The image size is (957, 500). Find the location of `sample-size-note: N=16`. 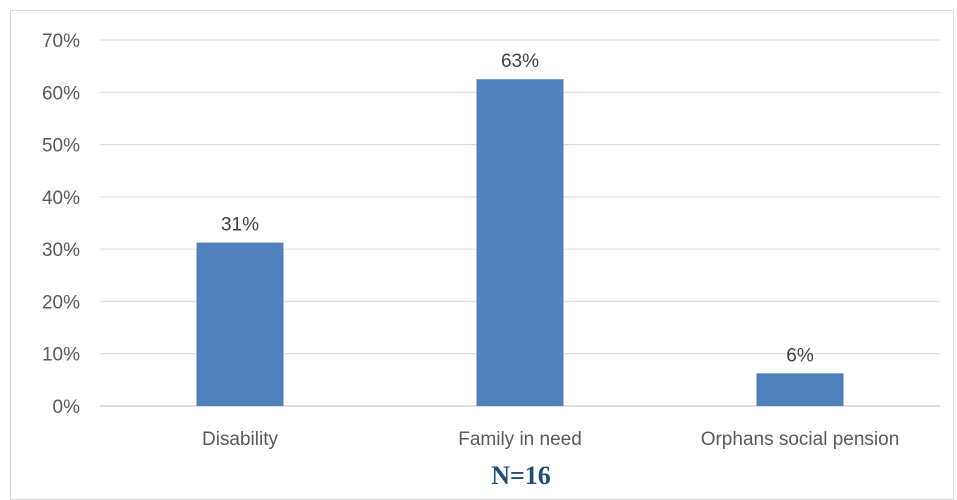

sample-size-note: N=16 is located at coordinates (521, 474).